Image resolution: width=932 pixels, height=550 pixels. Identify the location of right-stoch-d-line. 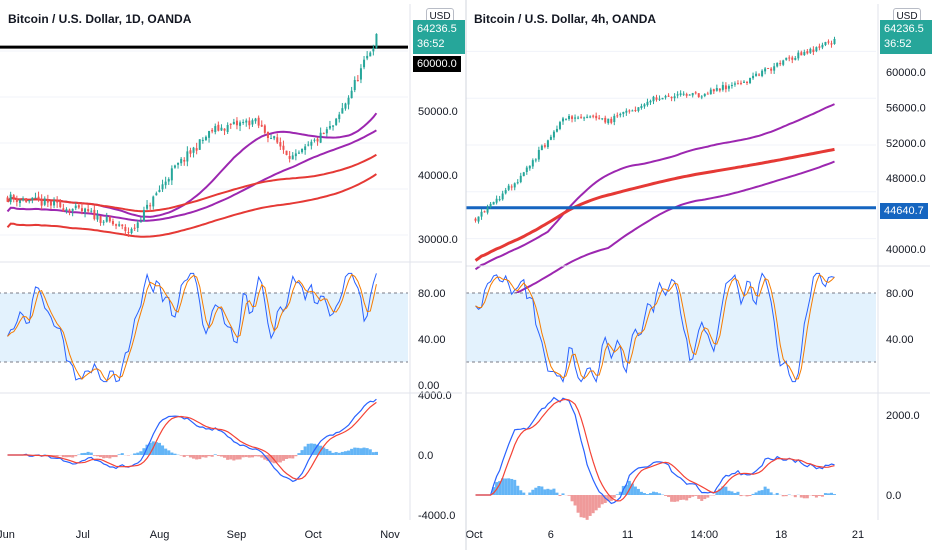
(655, 326).